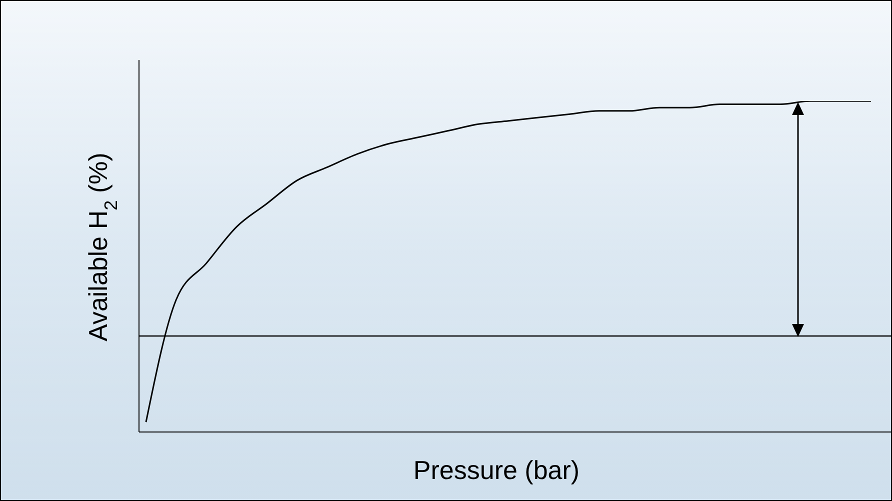  Describe the element at coordinates (496, 470) in the screenshot. I see `x-axis-title: Pressure (bar)` at that location.